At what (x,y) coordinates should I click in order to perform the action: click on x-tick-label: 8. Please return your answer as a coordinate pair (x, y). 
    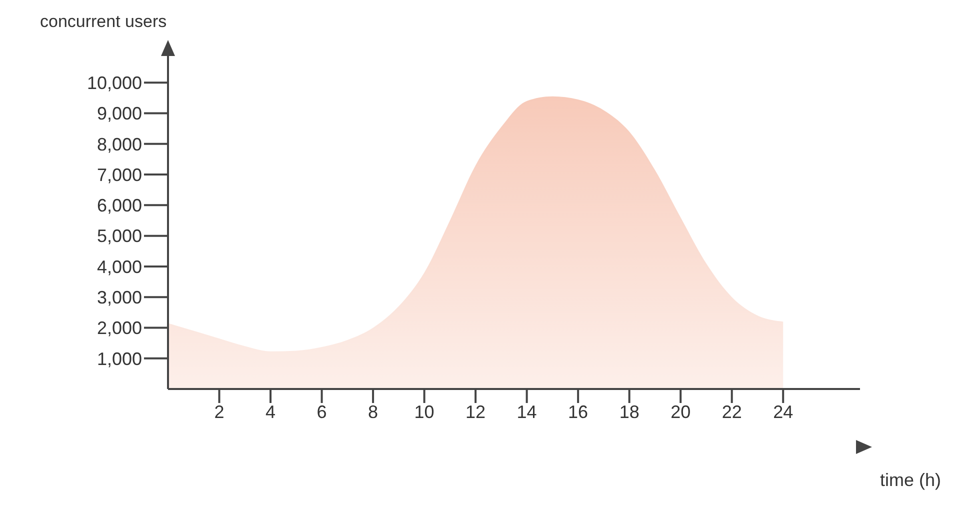
    Looking at the image, I should click on (373, 412).